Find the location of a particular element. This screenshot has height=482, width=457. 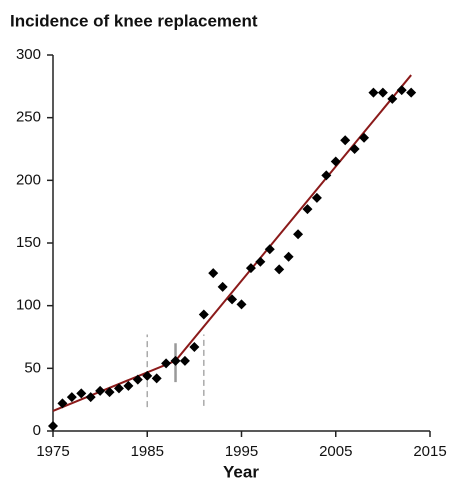

y-tick-label: 250 is located at coordinates (28, 117).